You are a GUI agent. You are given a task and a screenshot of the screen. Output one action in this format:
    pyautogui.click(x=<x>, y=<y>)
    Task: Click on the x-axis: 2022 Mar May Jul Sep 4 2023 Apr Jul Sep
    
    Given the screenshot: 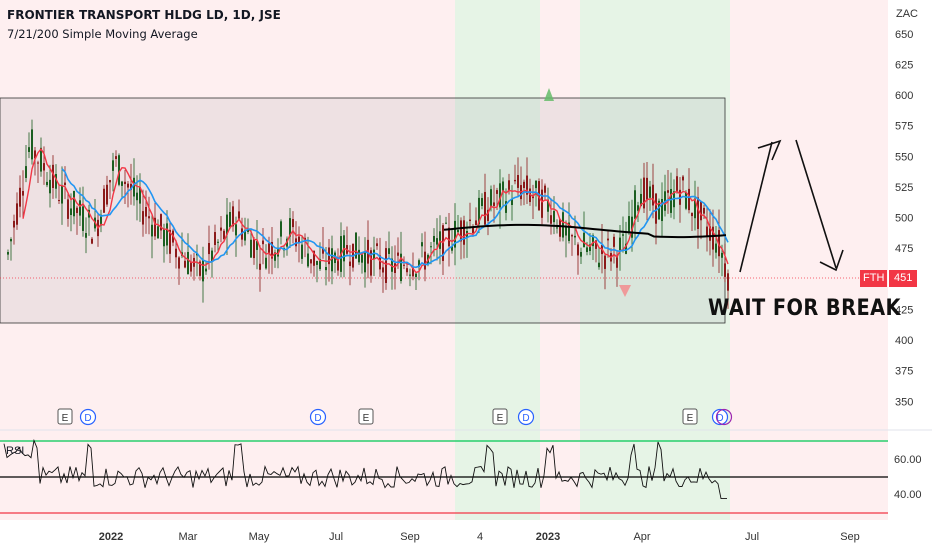 What is the action you would take?
    pyautogui.click(x=479, y=537)
    